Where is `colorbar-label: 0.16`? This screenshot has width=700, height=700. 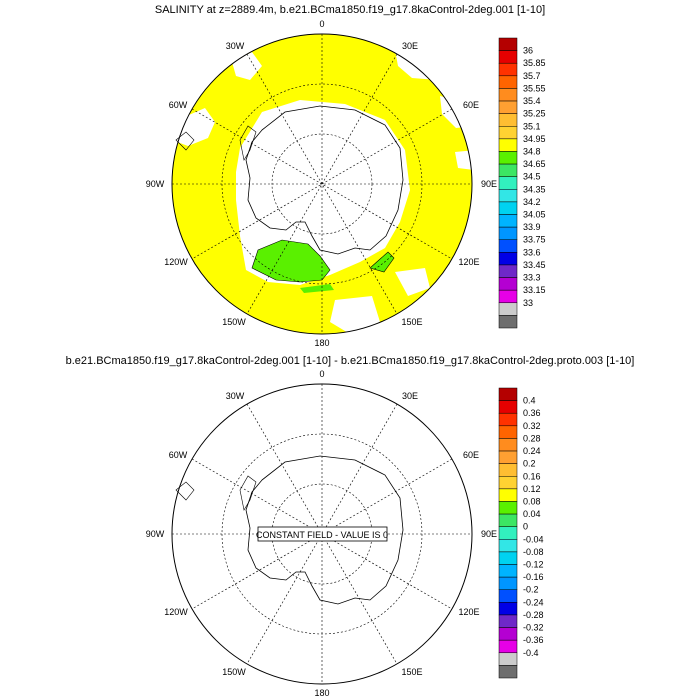
colorbar-label: 0.16 is located at coordinates (532, 476).